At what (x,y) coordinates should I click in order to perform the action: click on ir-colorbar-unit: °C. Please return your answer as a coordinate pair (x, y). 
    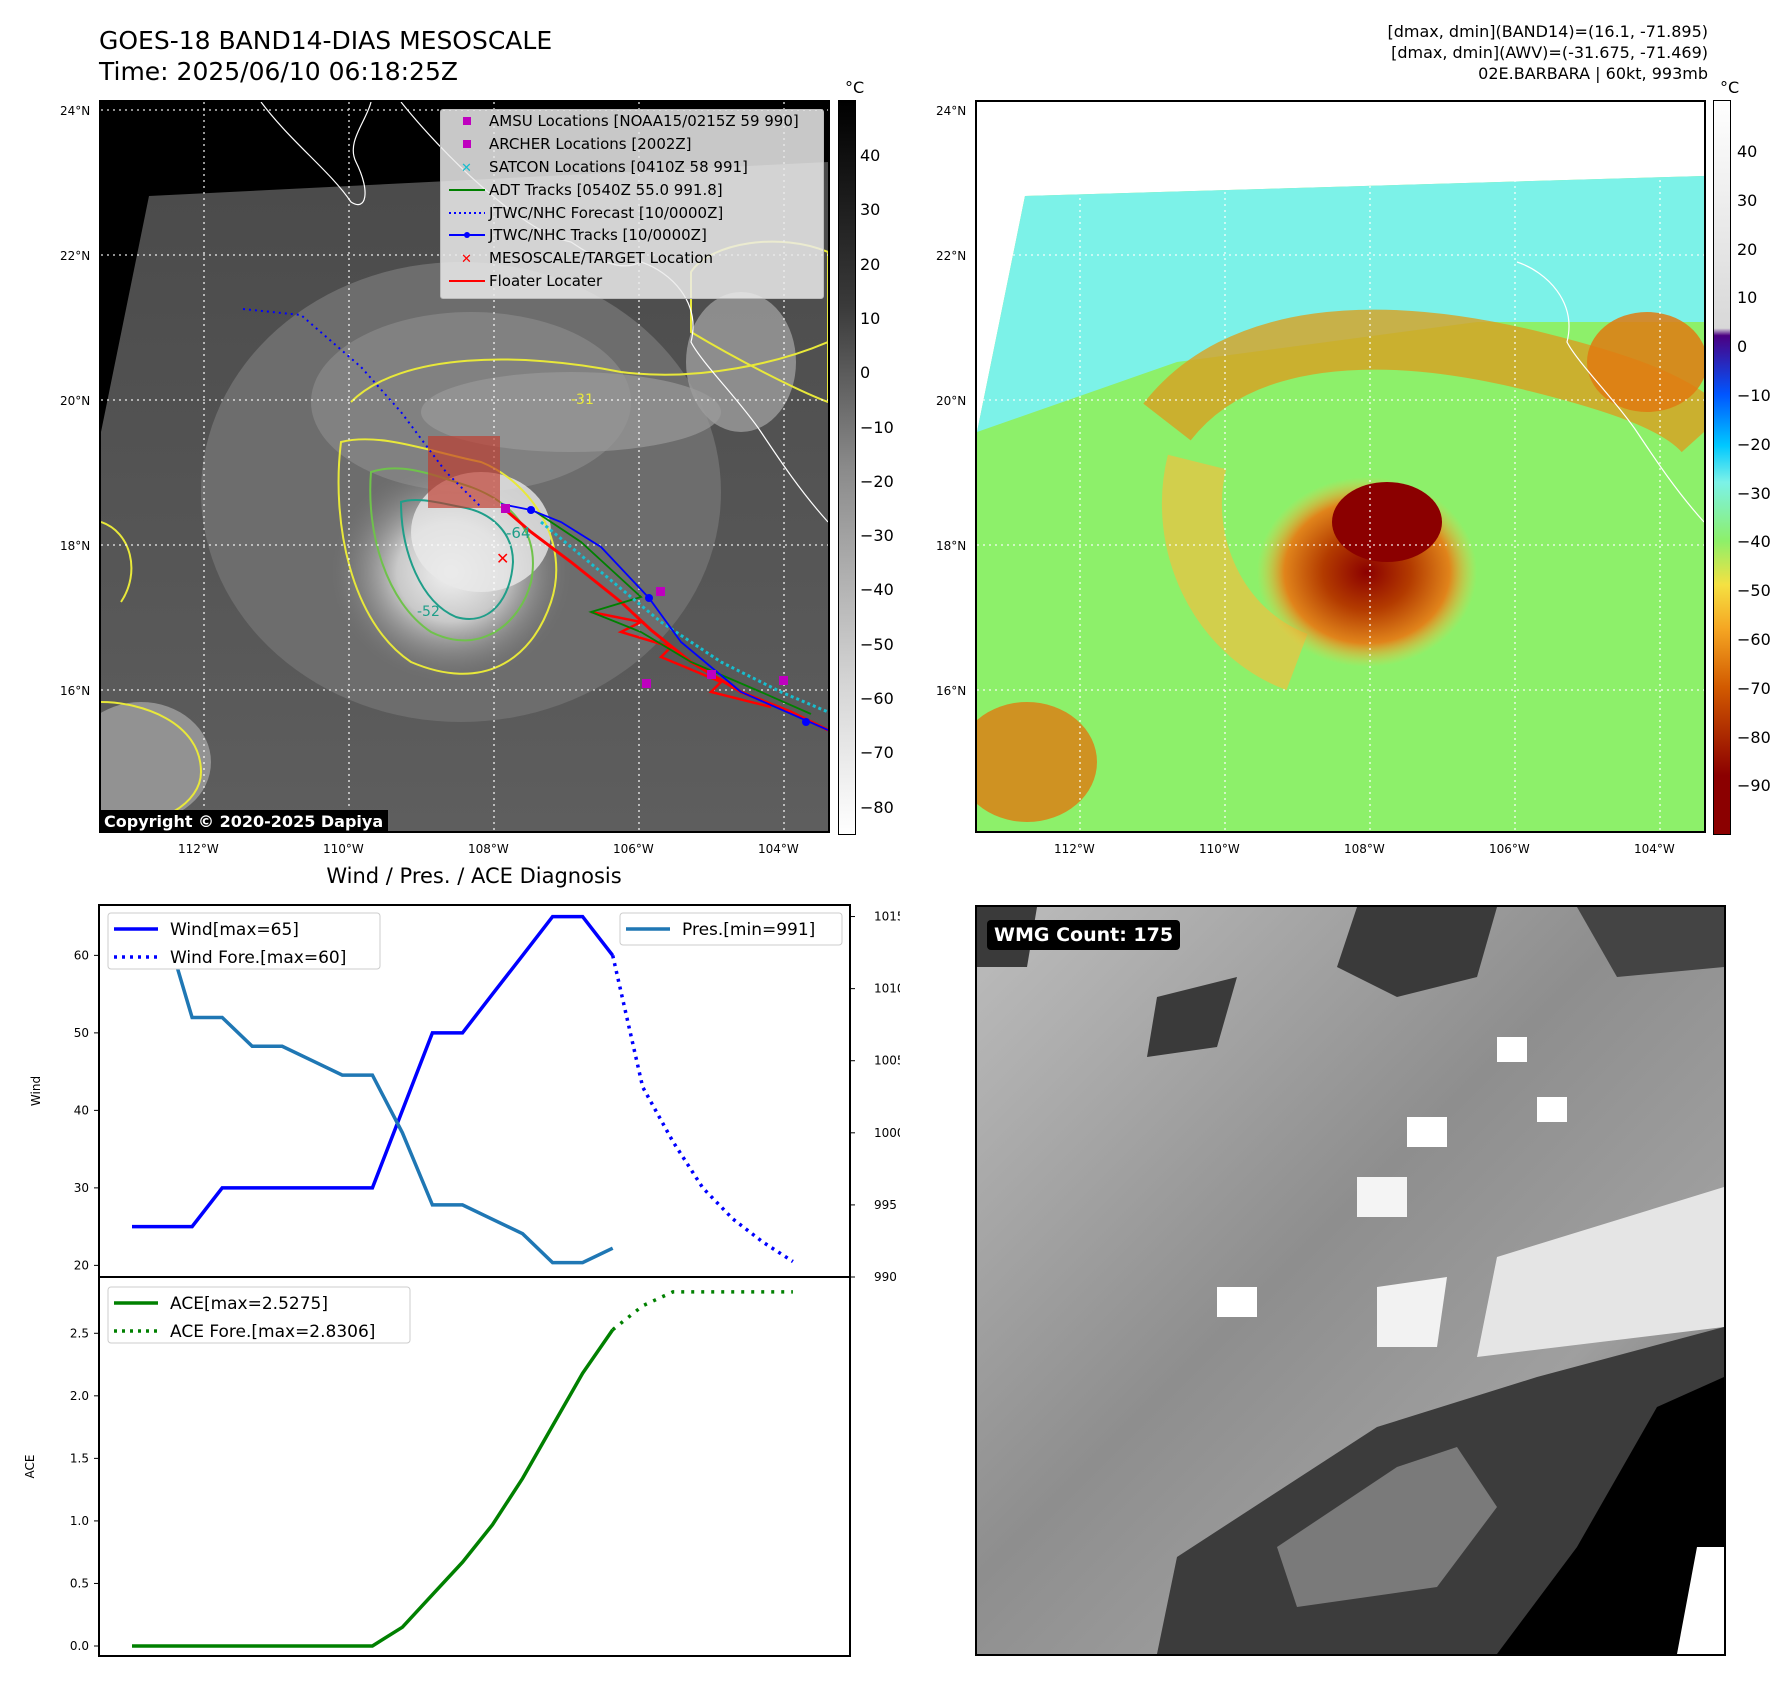
    Looking at the image, I should click on (855, 87).